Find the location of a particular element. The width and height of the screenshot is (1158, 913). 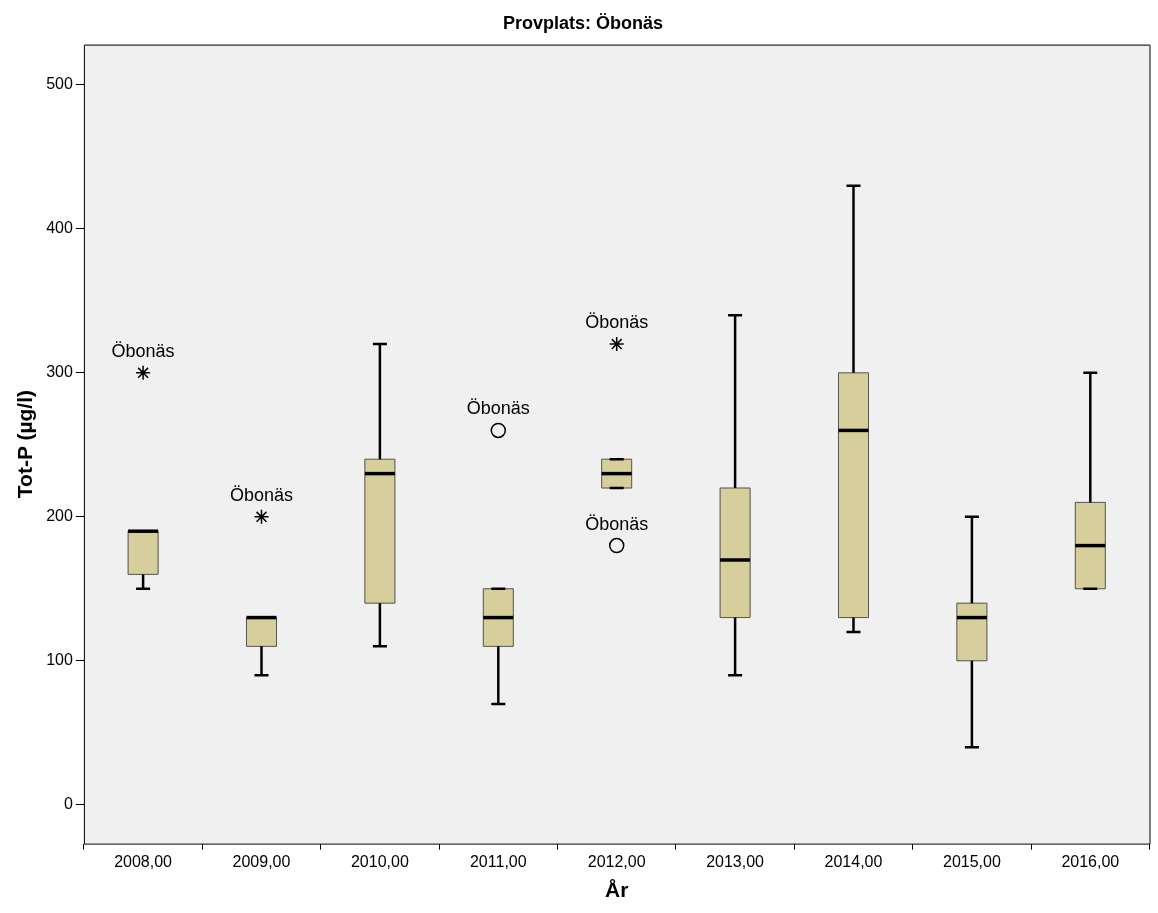

x-axis-title: År is located at coordinates (617, 890).